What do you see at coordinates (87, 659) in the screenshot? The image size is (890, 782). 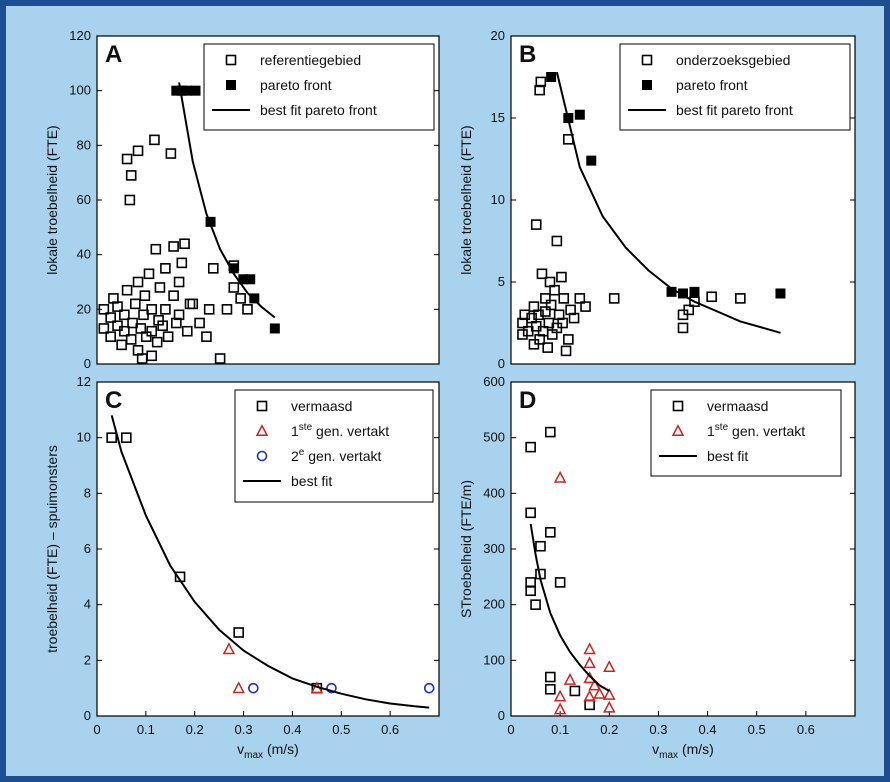 I see `y-tick-label: 2` at bounding box center [87, 659].